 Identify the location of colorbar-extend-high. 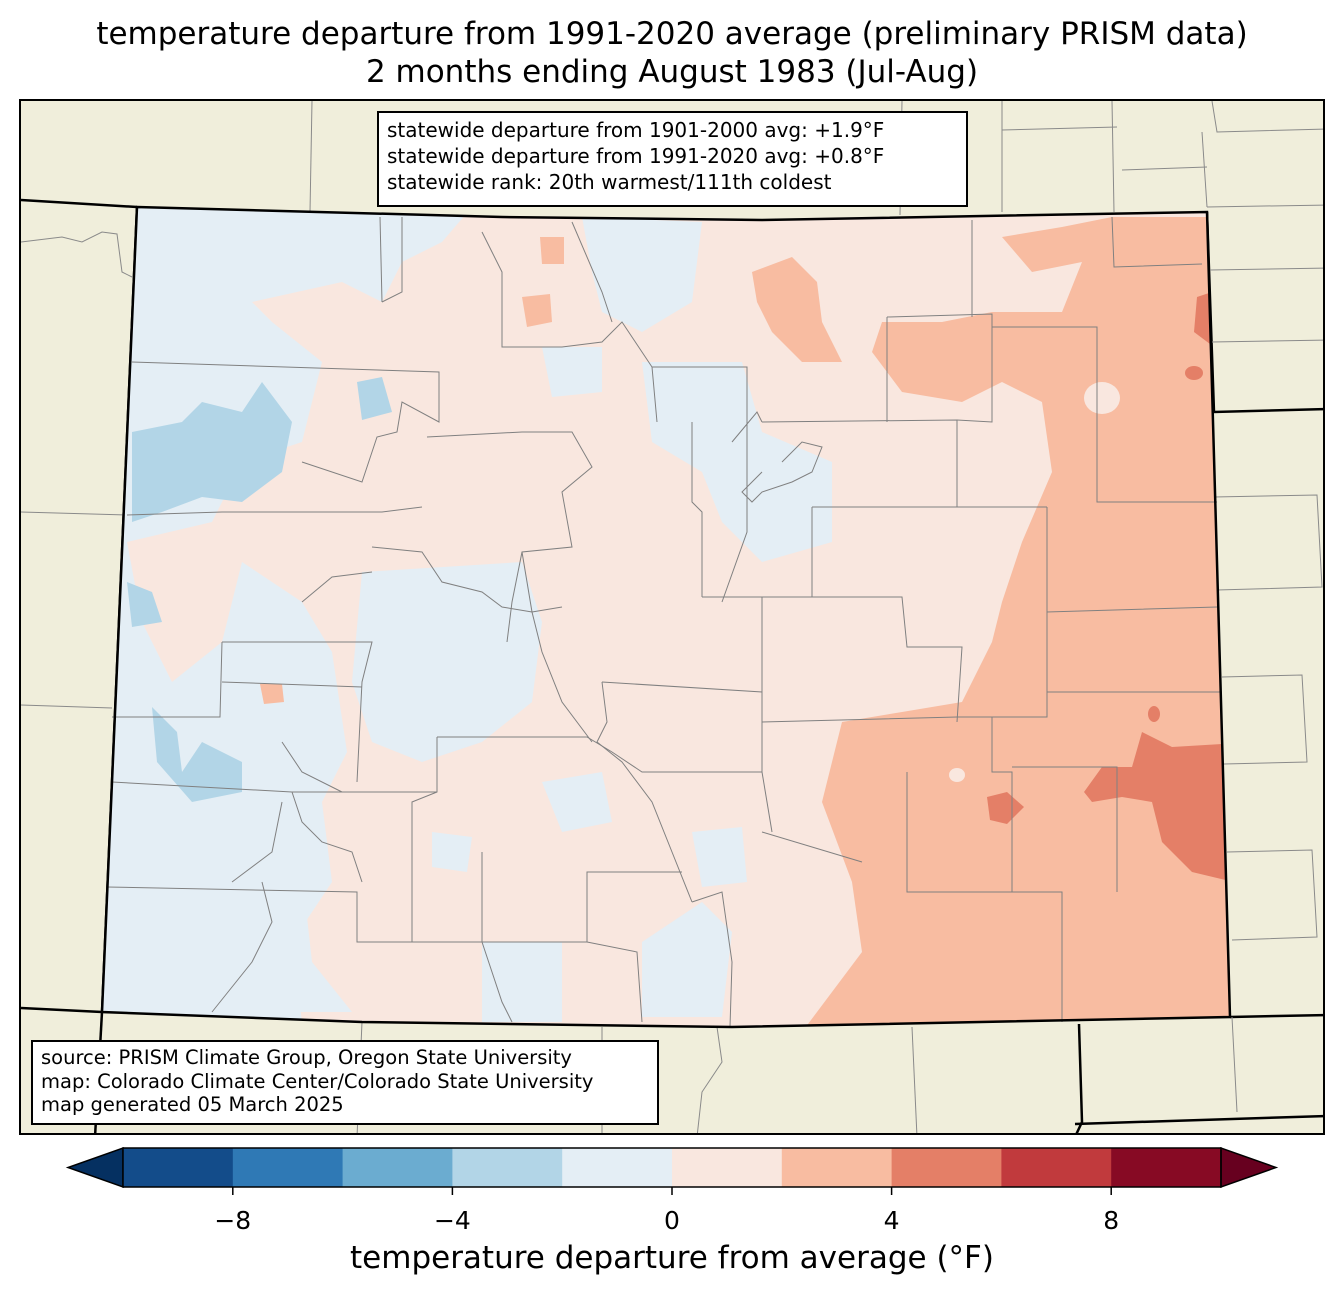
(1249, 1167).